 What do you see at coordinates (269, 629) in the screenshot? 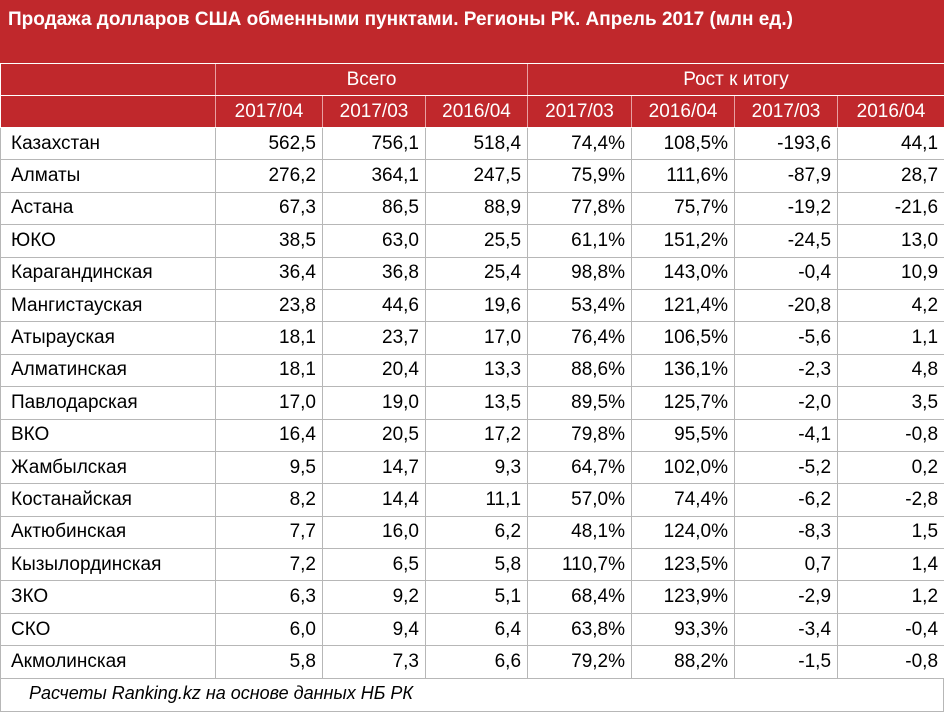
I see `value-cell: 6,0` at bounding box center [269, 629].